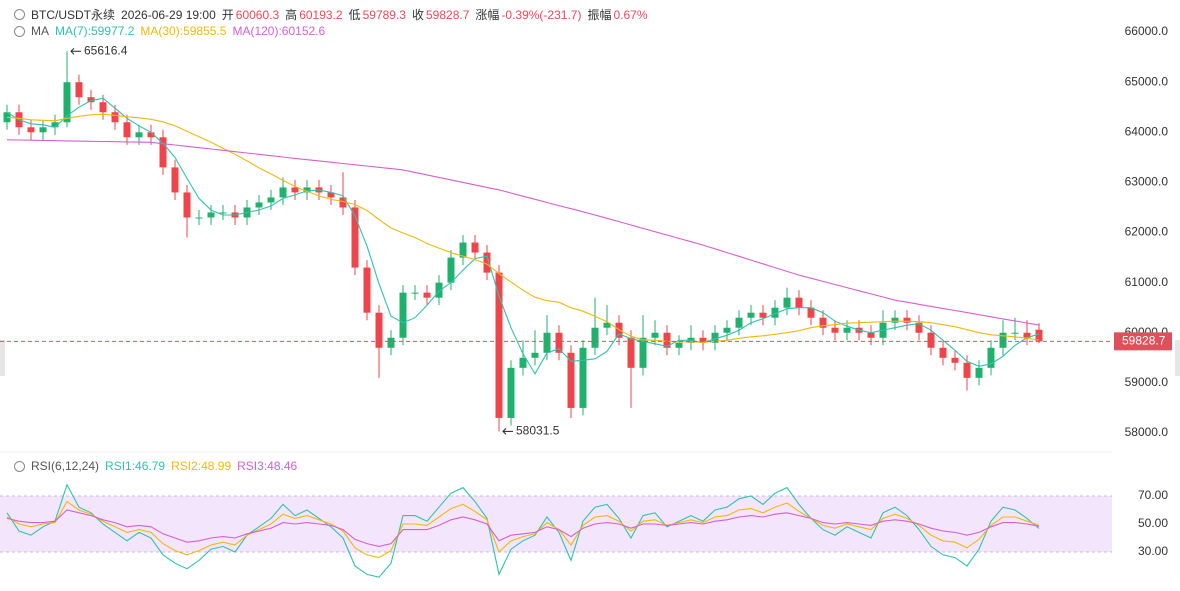 The image size is (1180, 591). What do you see at coordinates (1153, 495) in the screenshot?
I see `y-tick-label: 70.00` at bounding box center [1153, 495].